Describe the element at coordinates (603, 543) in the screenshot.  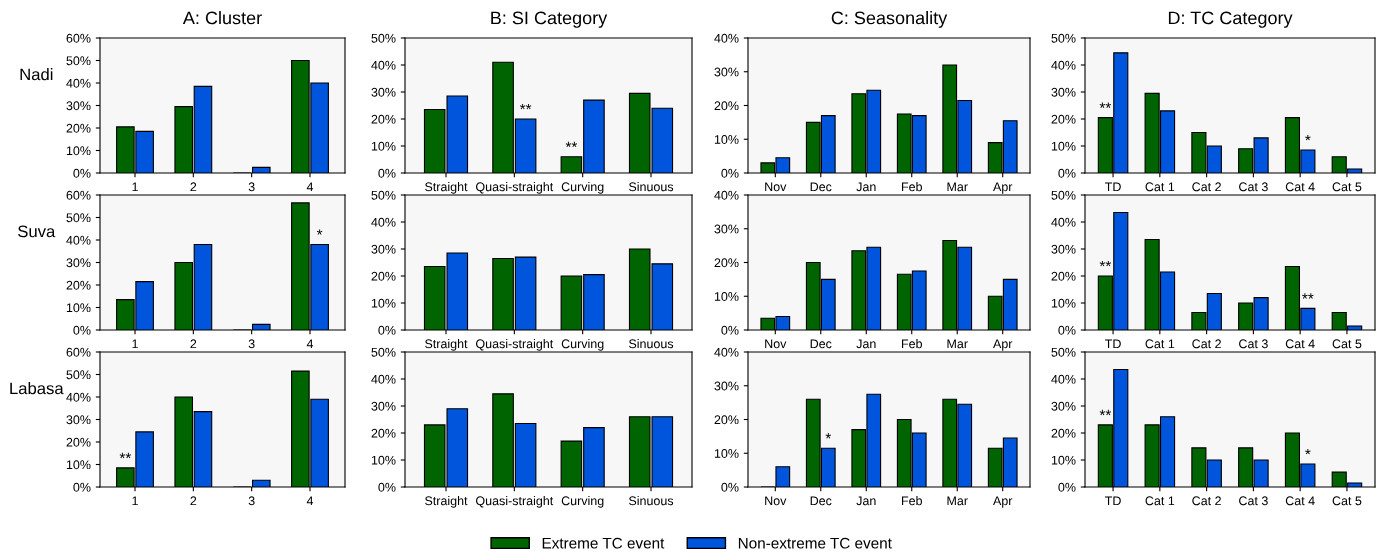
I see `legend-label: Extreme TC event` at that location.